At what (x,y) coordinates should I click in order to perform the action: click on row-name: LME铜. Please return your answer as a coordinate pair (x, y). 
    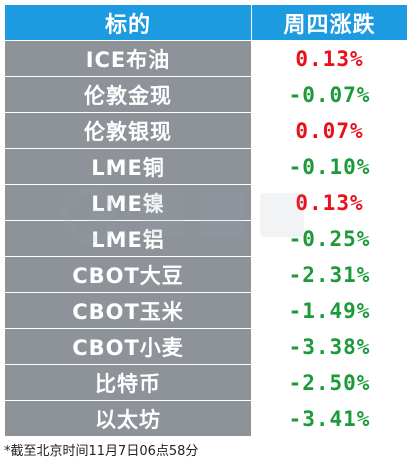
    Looking at the image, I should click on (128, 166).